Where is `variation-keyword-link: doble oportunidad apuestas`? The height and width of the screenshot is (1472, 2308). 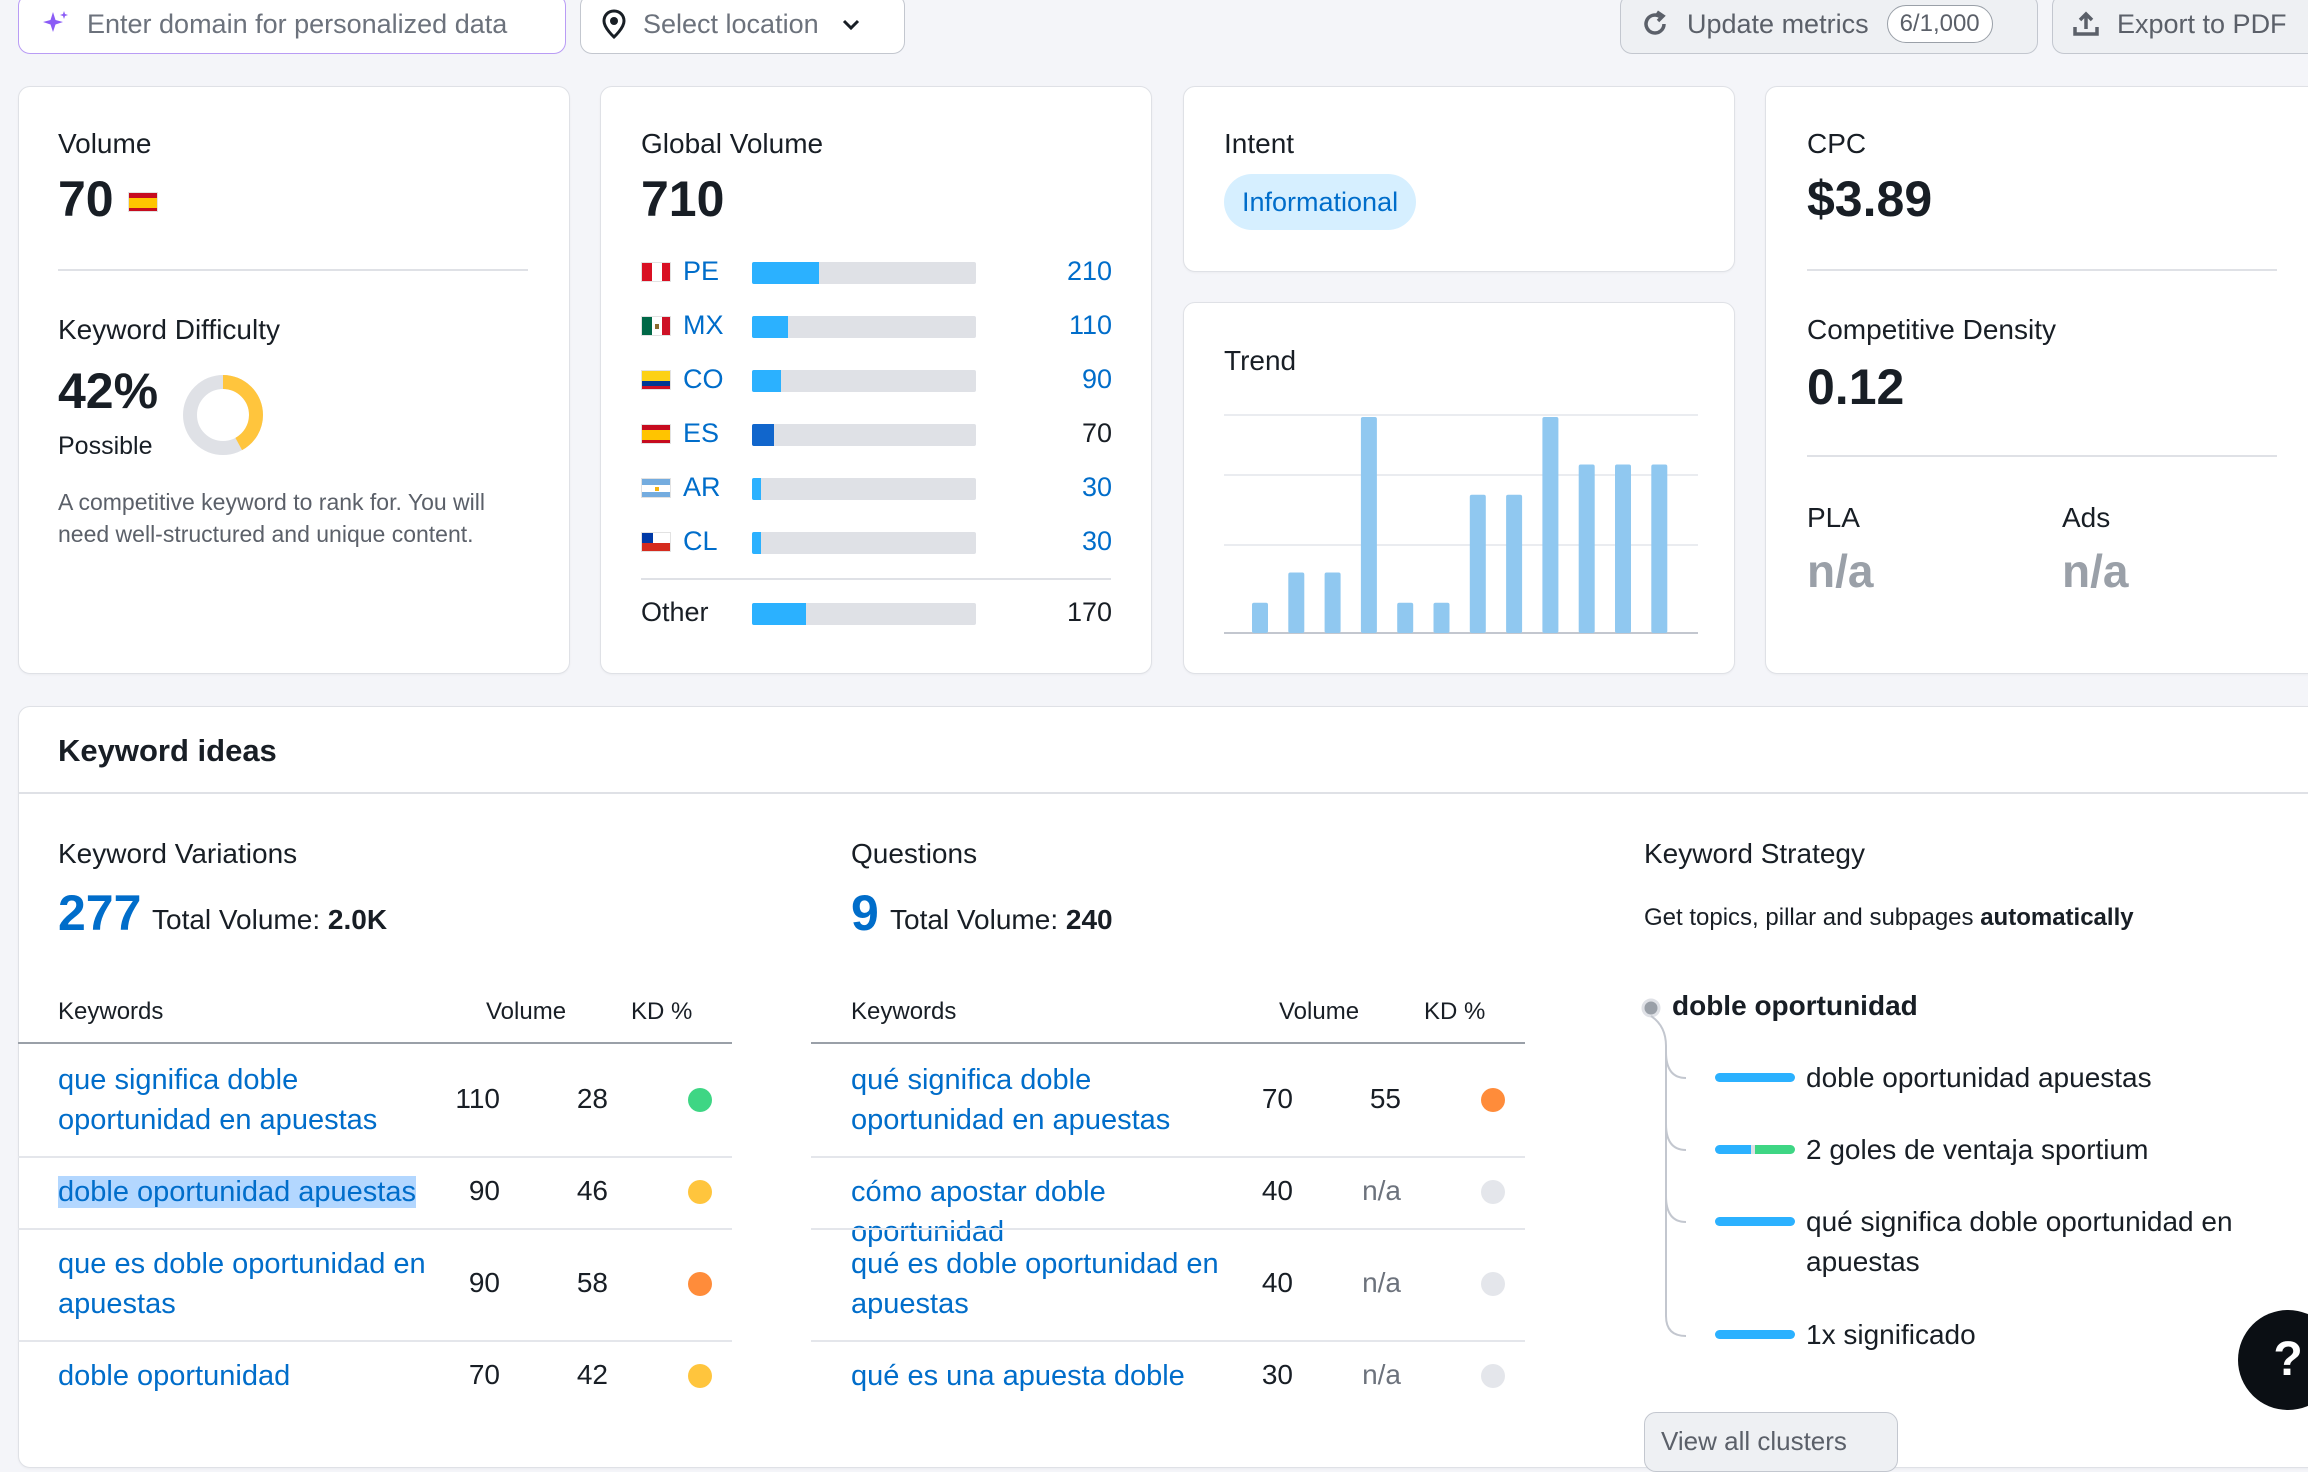 variation-keyword-link: doble oportunidad apuestas is located at coordinates (253, 1192).